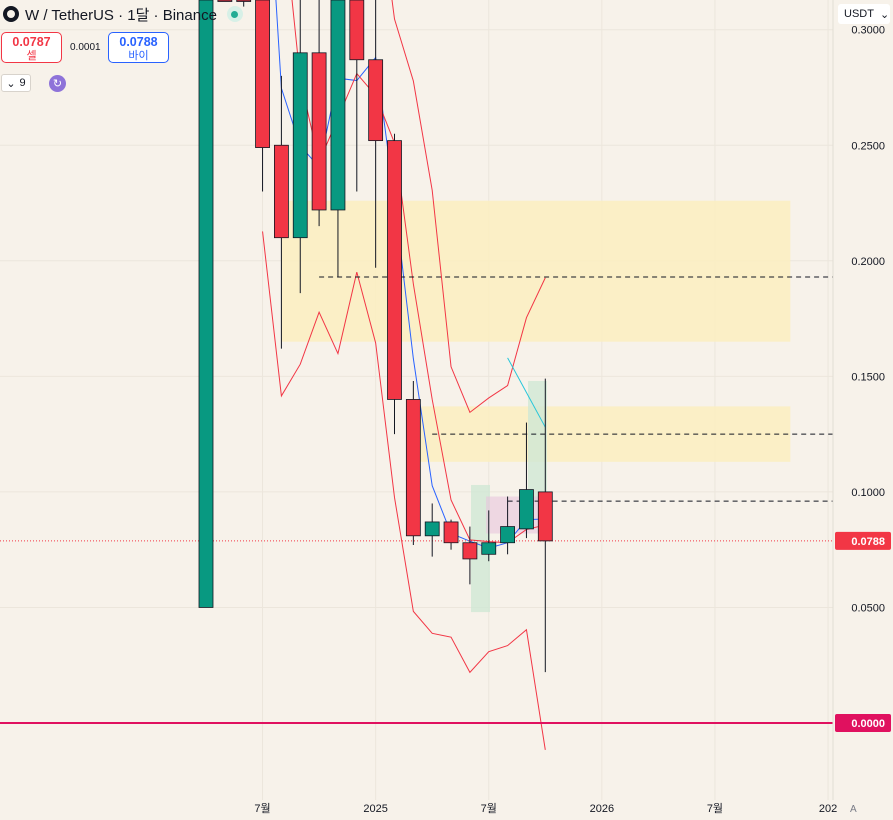 The width and height of the screenshot is (893, 820). What do you see at coordinates (868, 31) in the screenshot?
I see `price-tick-label: 0.3000` at bounding box center [868, 31].